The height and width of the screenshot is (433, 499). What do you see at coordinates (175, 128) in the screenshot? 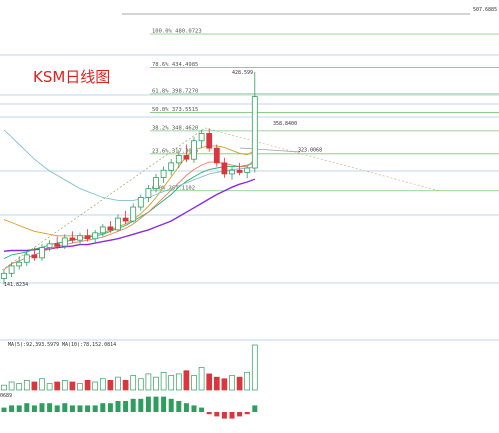
I see `fib-label-4: 38.2% 348.4620` at bounding box center [175, 128].